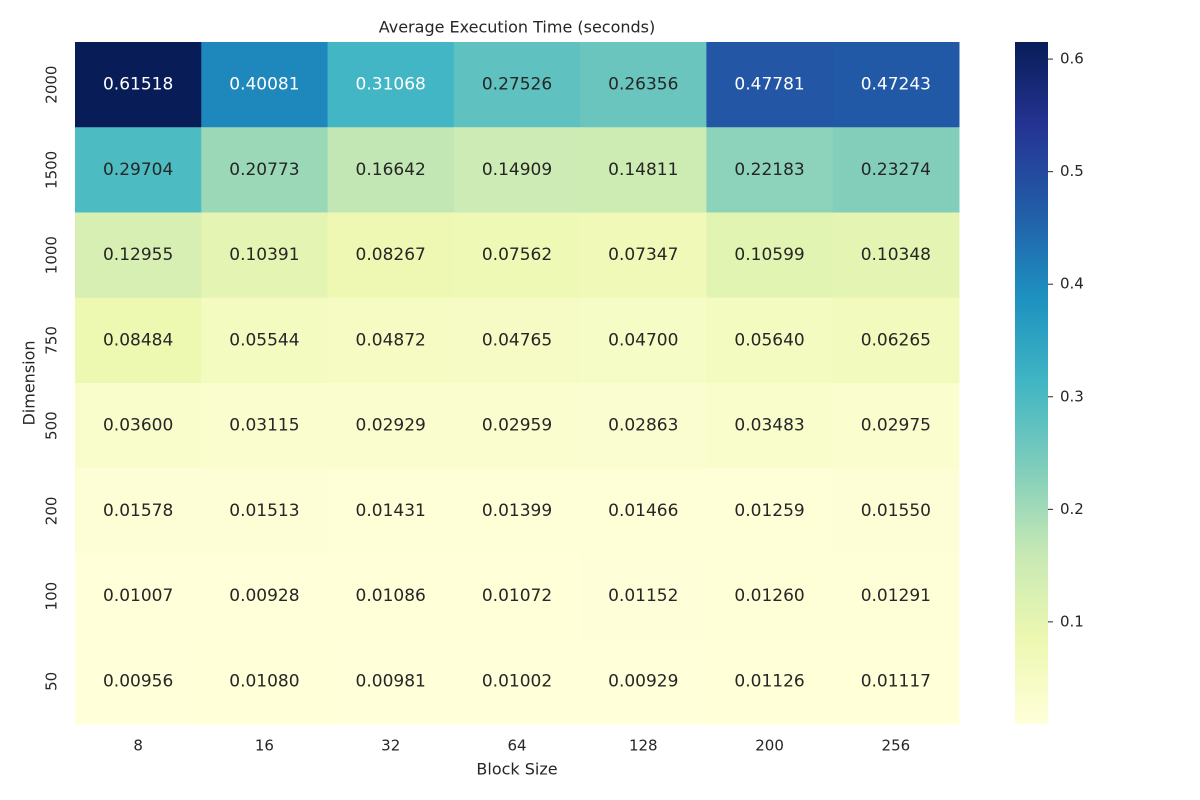 Image resolution: width=1200 pixels, height=800 pixels. I want to click on cell-label: 0.04872, so click(391, 340).